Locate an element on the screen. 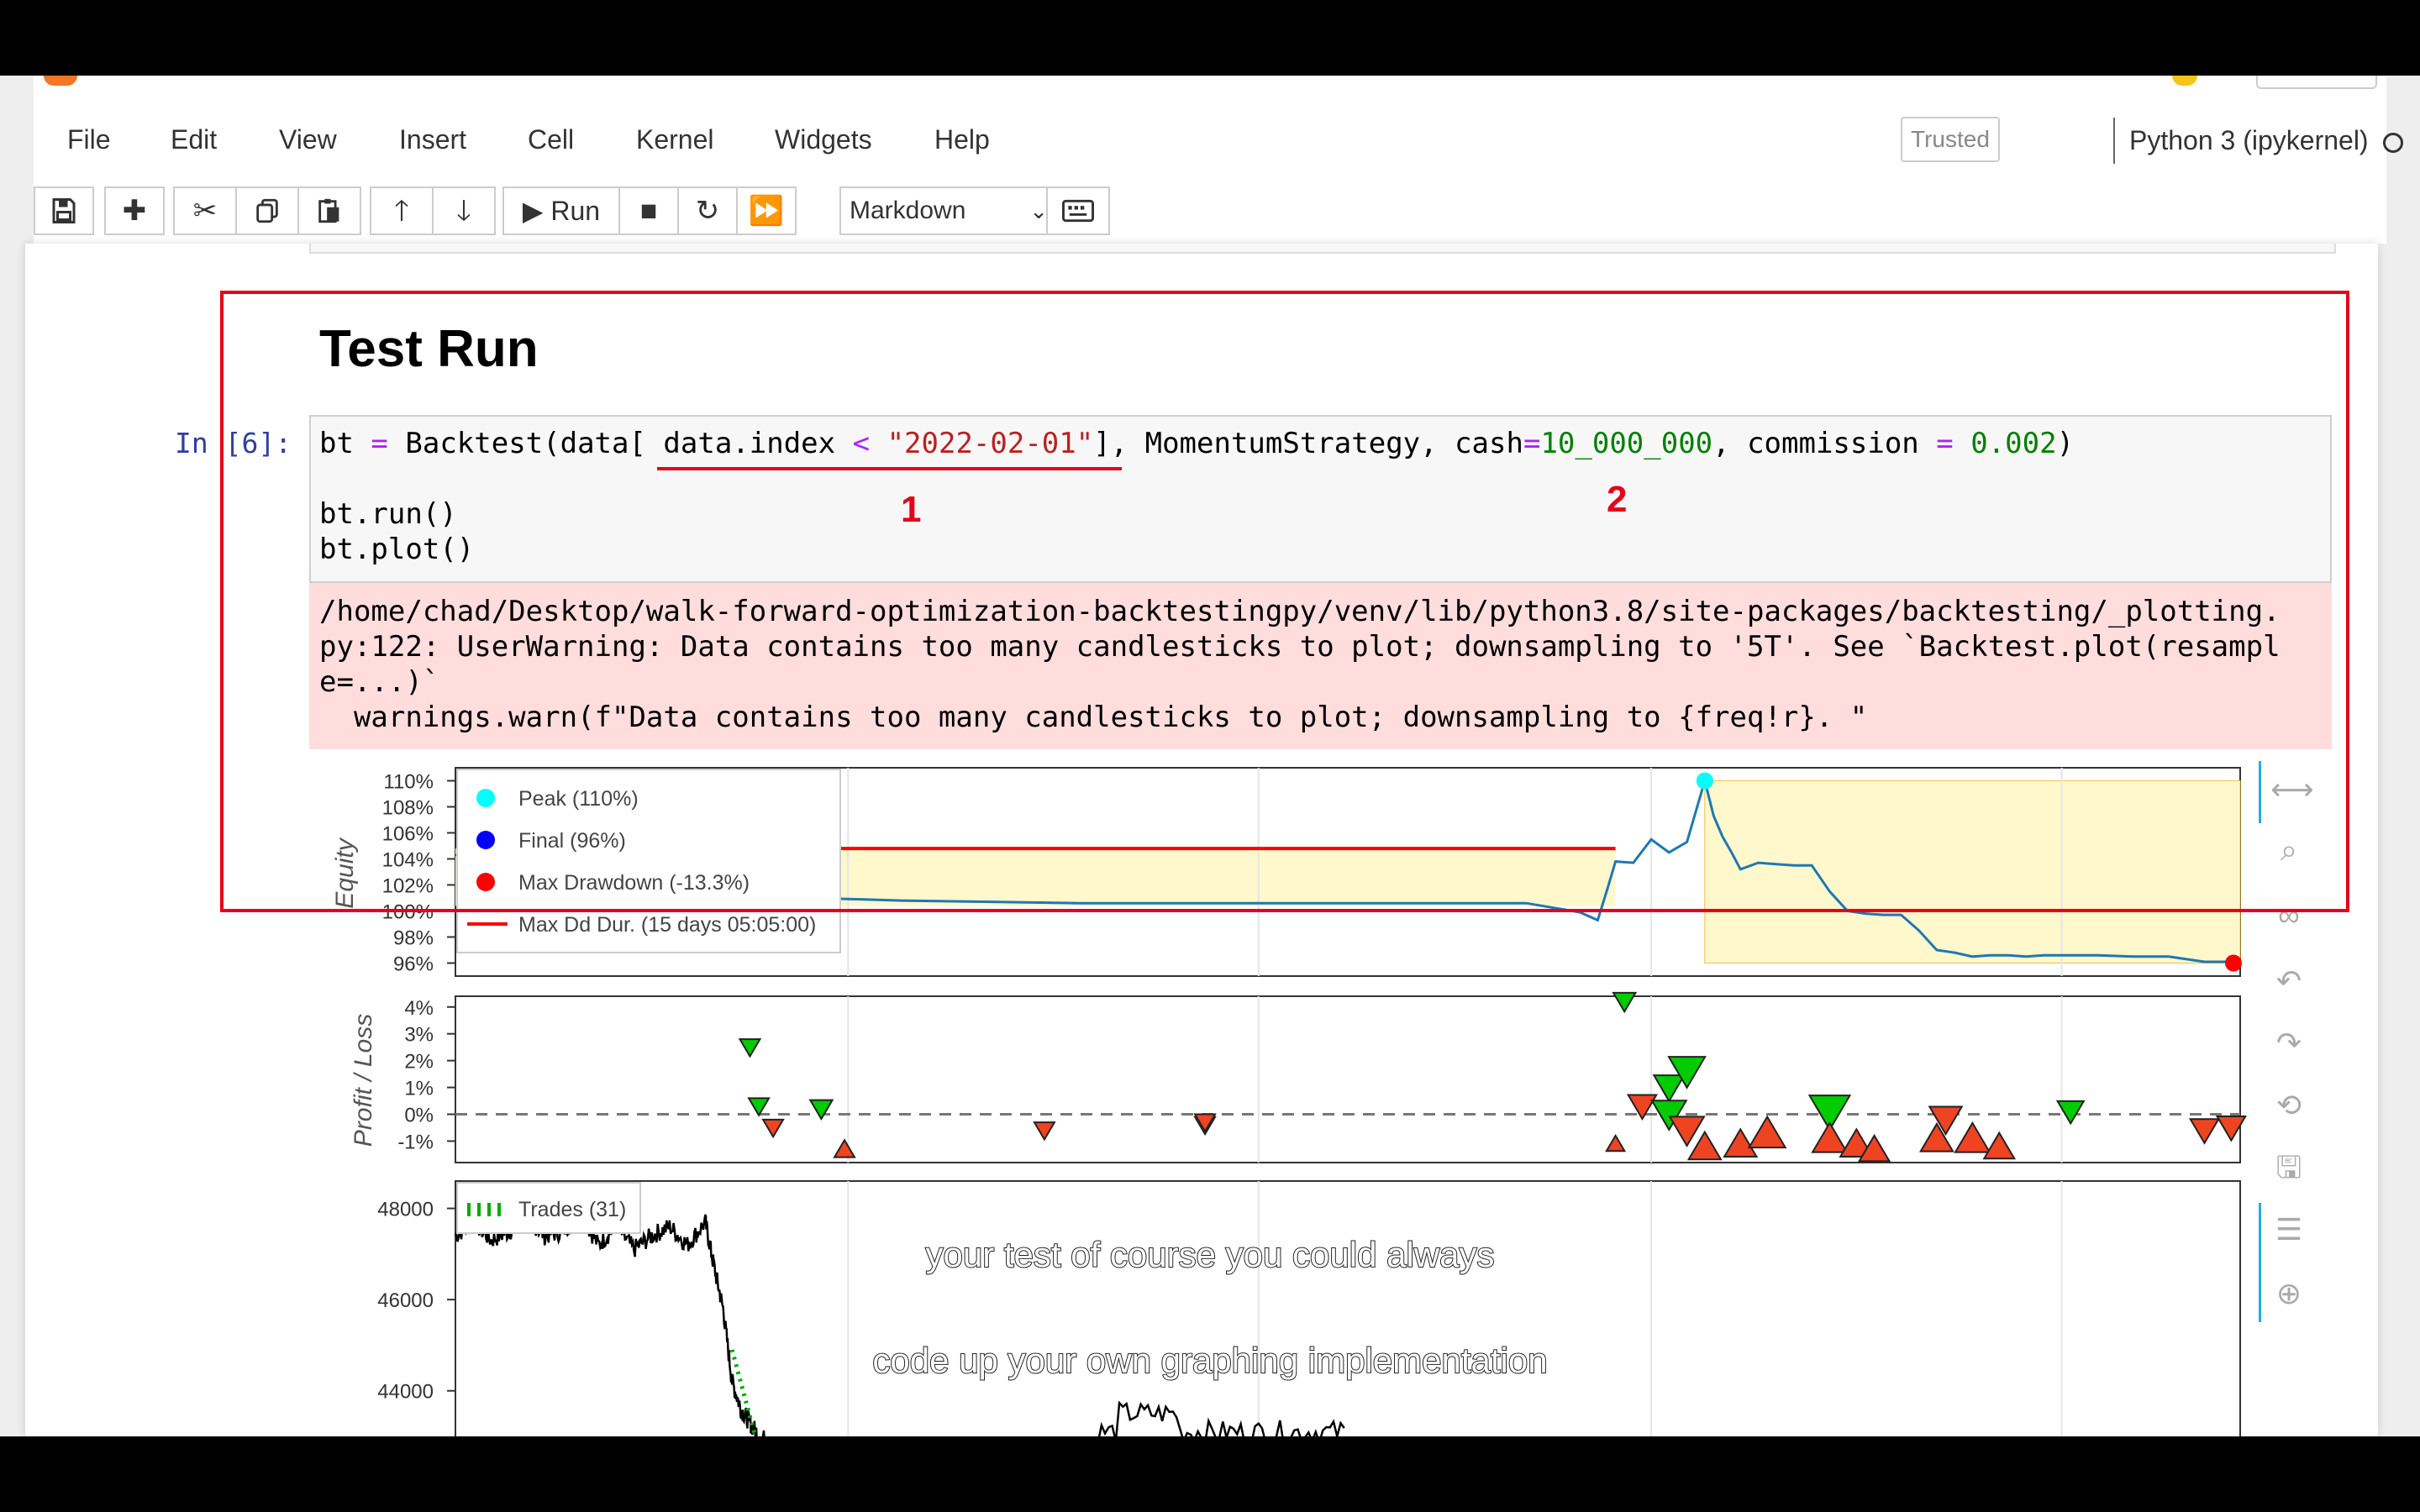  run-label: Run is located at coordinates (575, 211).